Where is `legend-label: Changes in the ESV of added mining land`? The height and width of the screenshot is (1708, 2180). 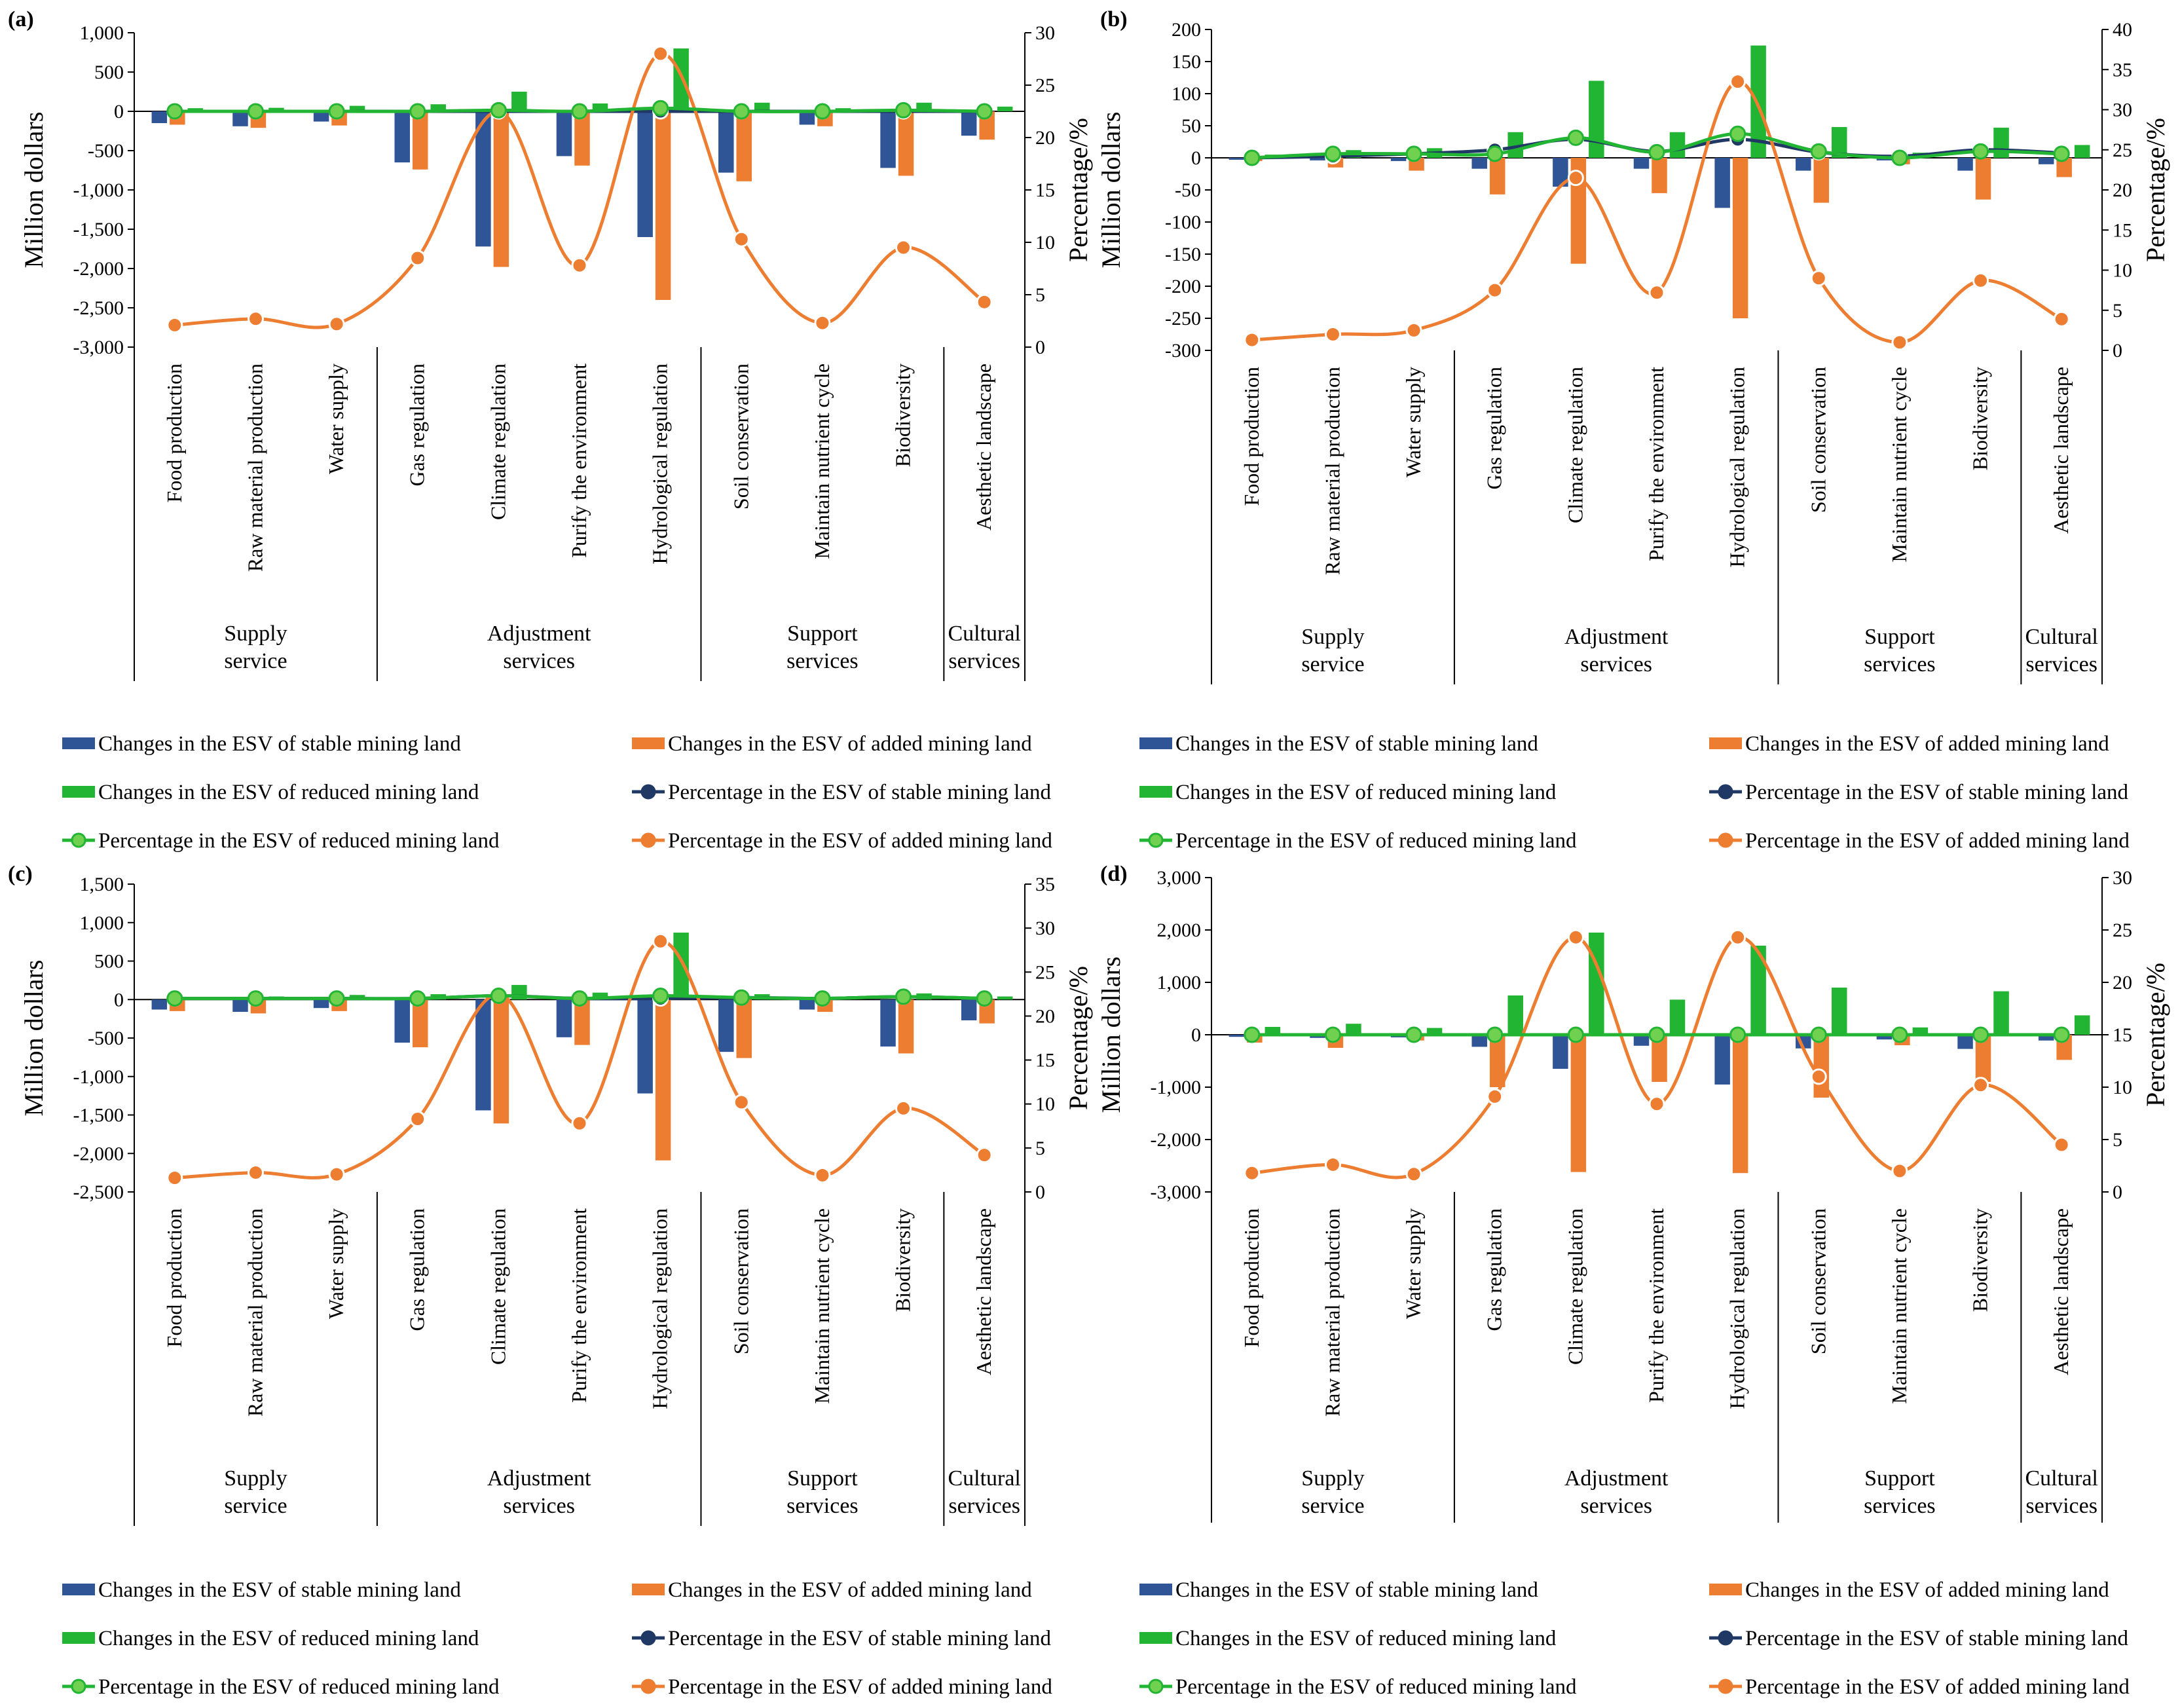
legend-label: Changes in the ESV of added mining land is located at coordinates (850, 744).